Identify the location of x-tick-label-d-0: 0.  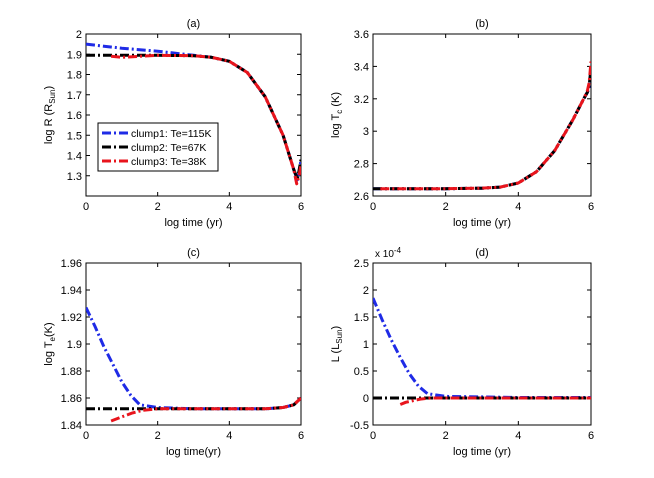
(373, 436).